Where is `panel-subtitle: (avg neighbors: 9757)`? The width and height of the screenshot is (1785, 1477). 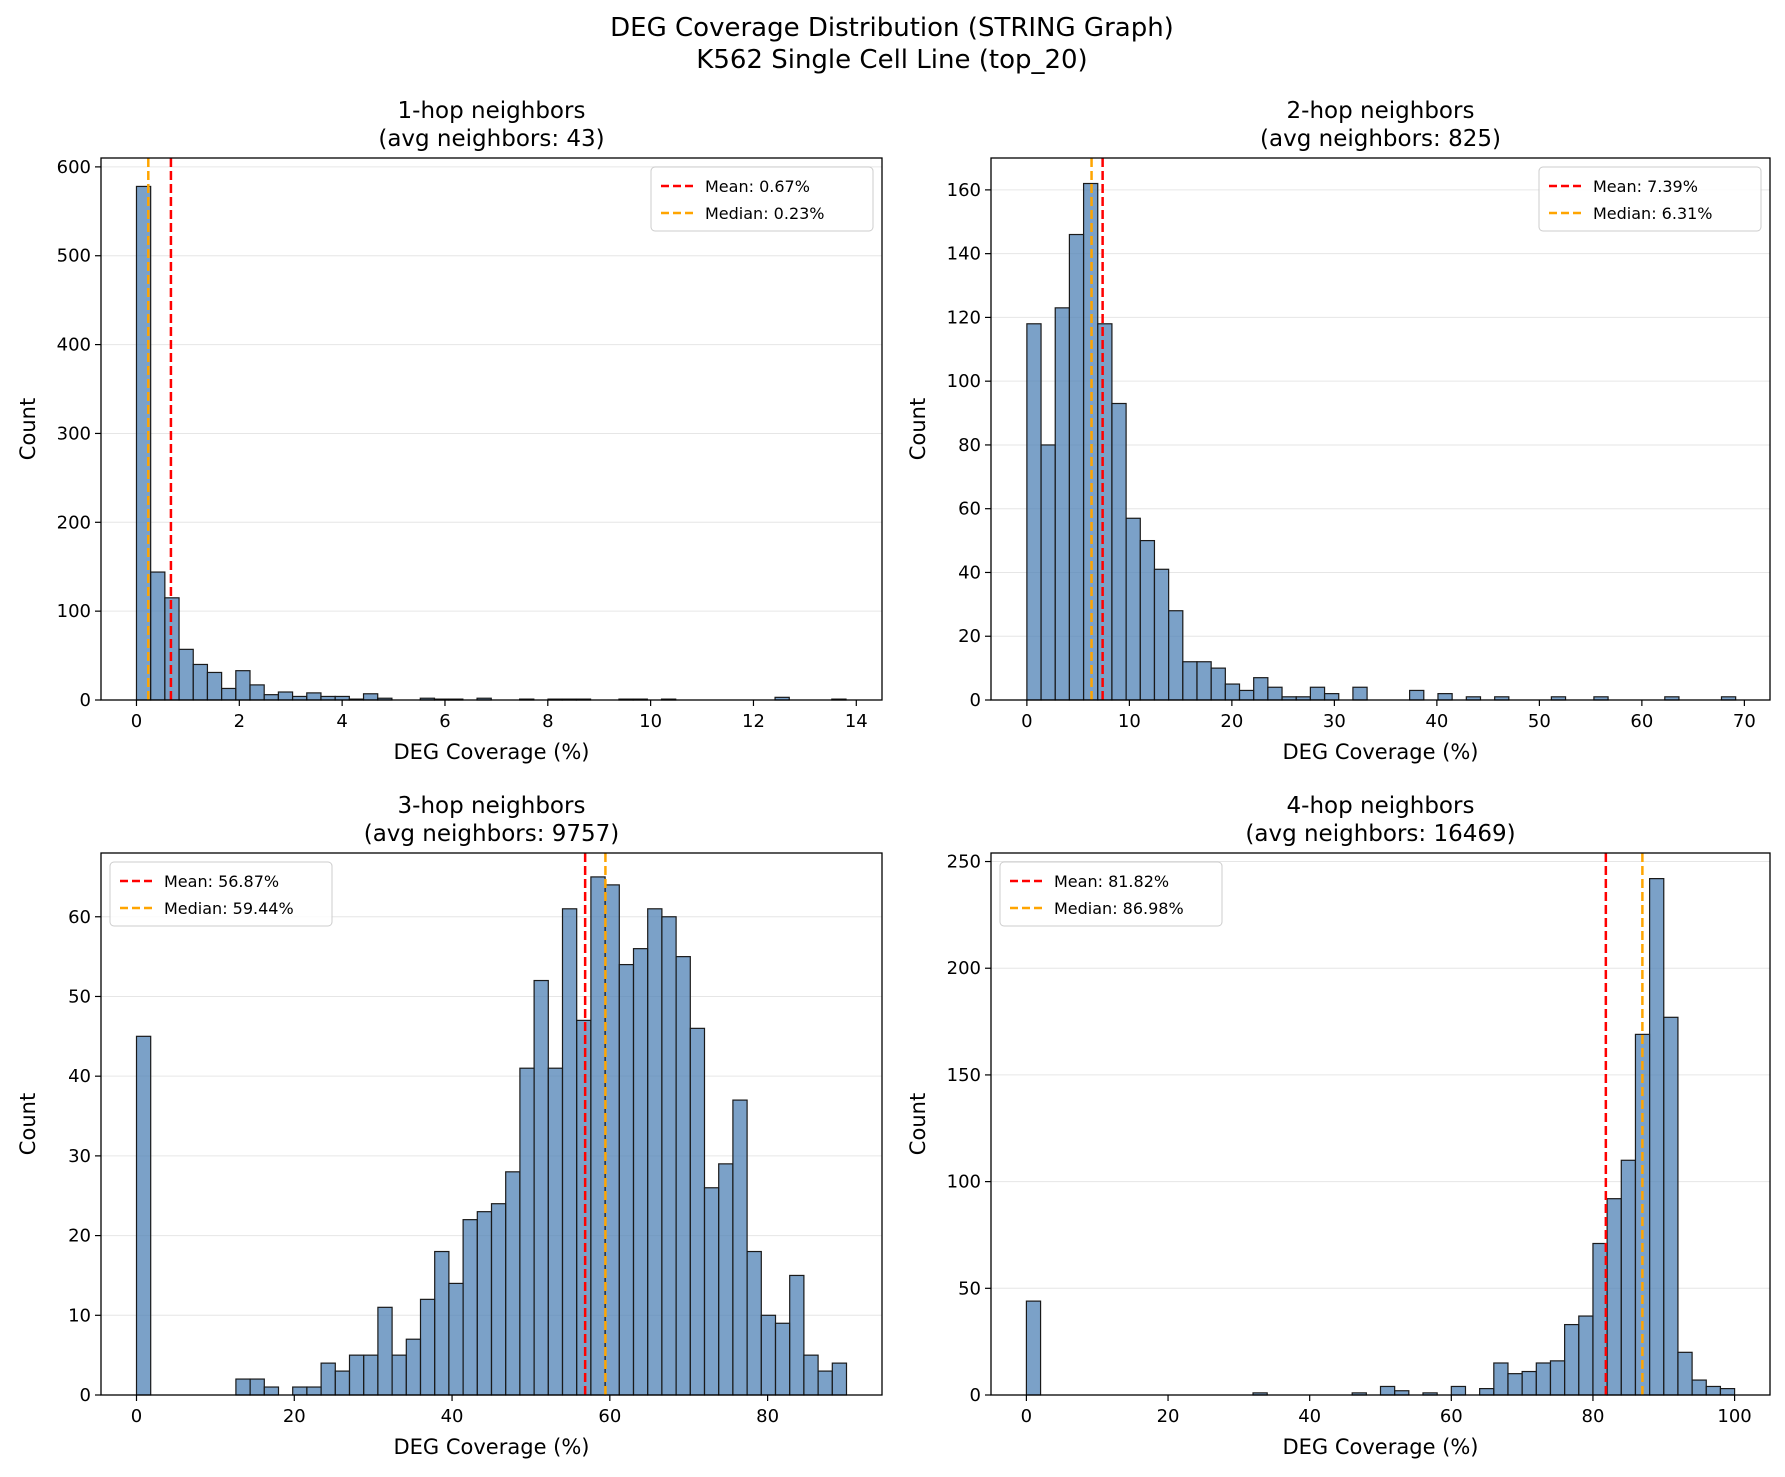
panel-subtitle: (avg neighbors: 9757) is located at coordinates (492, 834).